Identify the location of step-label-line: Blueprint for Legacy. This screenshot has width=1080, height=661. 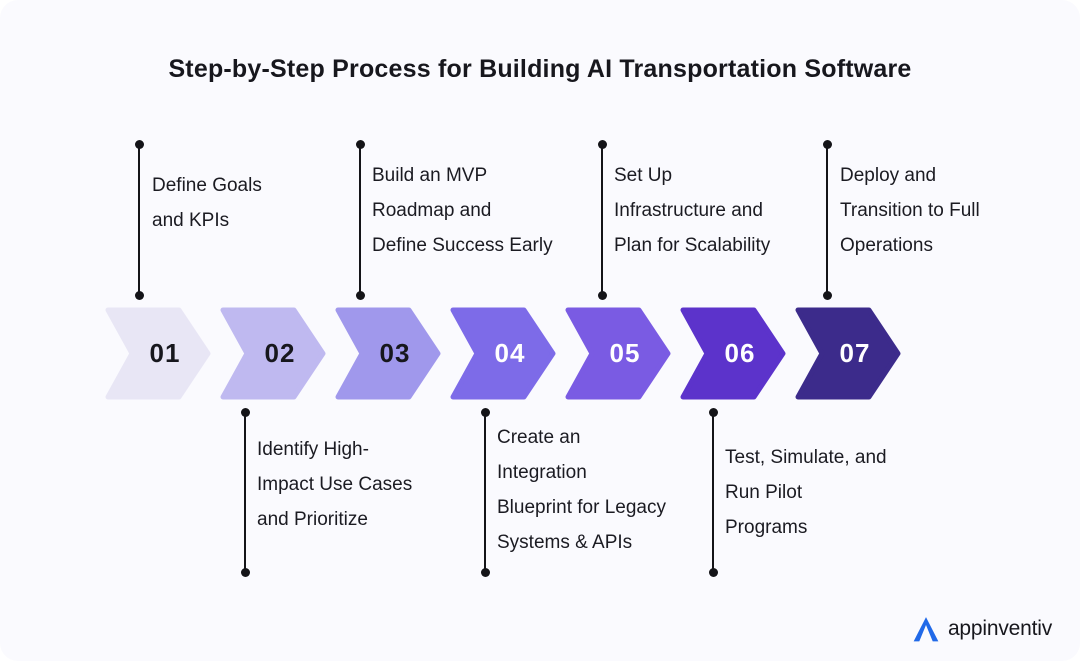
(581, 507).